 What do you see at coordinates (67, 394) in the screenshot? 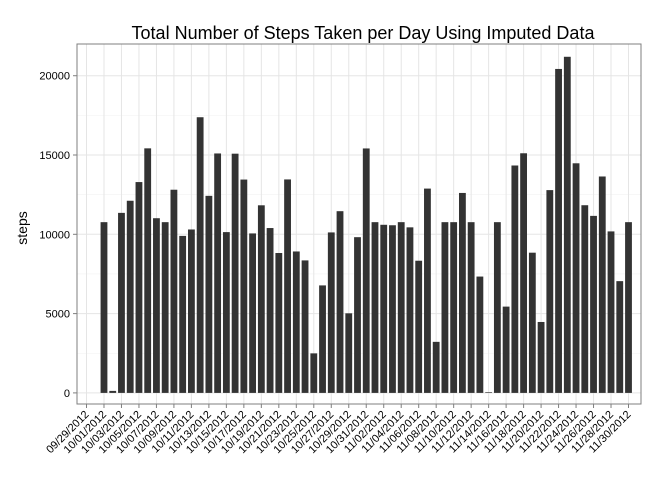
I see `y-tick-label: 0` at bounding box center [67, 394].